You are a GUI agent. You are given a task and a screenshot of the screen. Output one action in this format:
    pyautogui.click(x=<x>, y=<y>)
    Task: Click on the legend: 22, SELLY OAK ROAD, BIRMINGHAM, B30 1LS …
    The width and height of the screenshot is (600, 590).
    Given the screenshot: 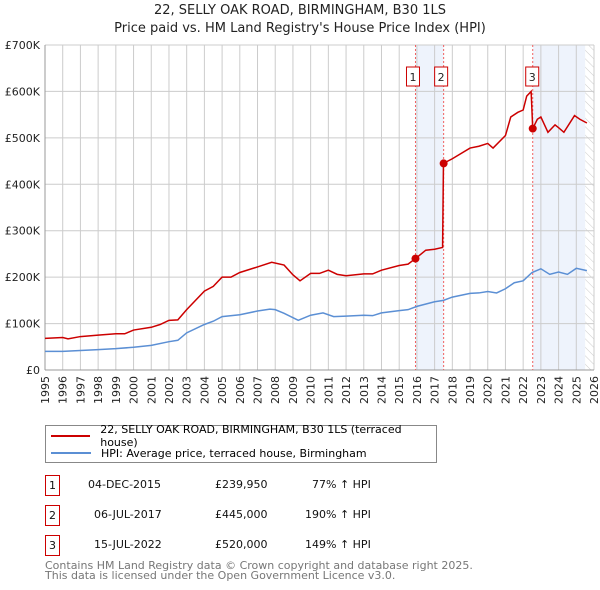 What is the action you would take?
    pyautogui.click(x=241, y=443)
    